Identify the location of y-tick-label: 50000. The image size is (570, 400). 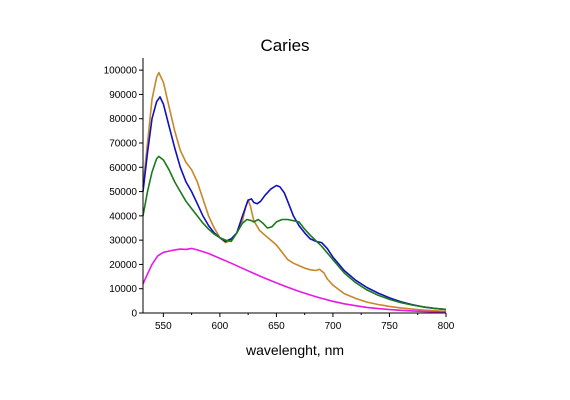
(123, 192).